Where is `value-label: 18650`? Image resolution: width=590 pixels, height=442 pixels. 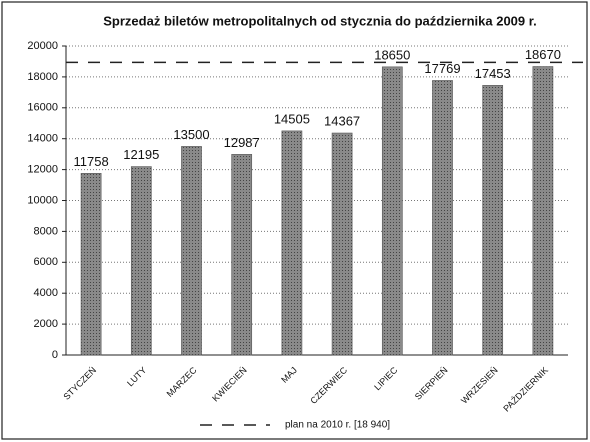 value-label: 18650 is located at coordinates (392, 54).